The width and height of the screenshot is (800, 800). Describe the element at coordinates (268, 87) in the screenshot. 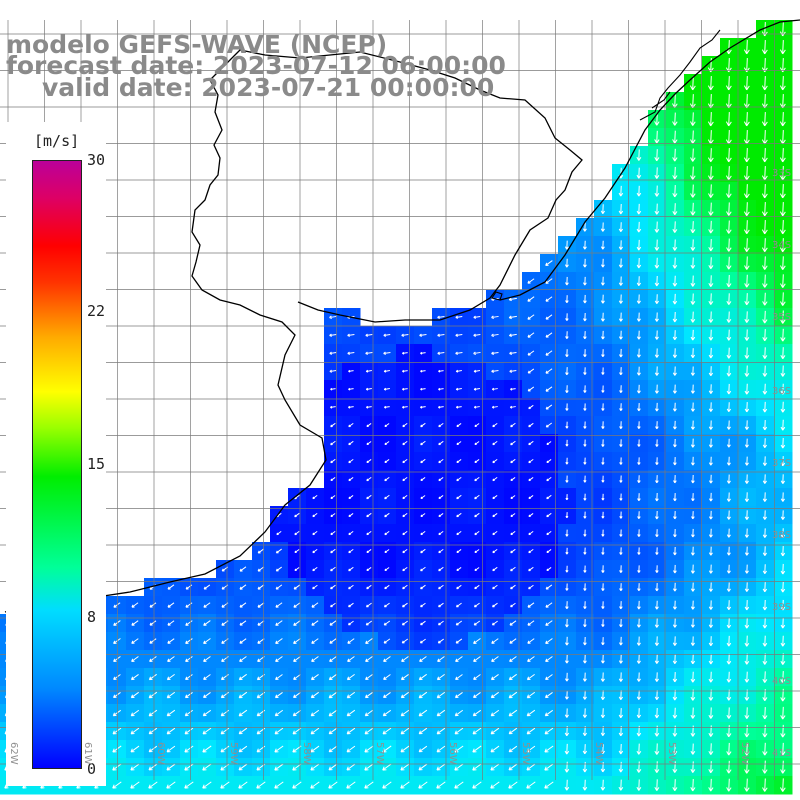

I see `valid-date: valid date: 2023-07-21 00:00:00` at that location.